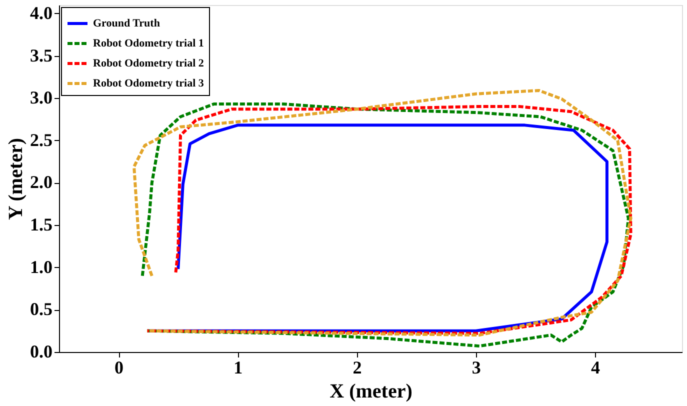 Image resolution: width=687 pixels, height=406 pixels. Describe the element at coordinates (148, 64) in the screenshot. I see `legend-label: Robot Odometry trial 2` at that location.